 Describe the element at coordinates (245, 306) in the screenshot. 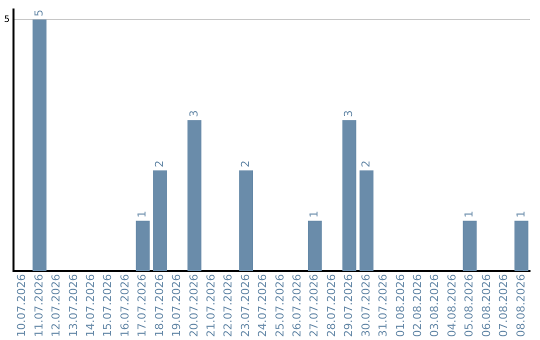

I see `x-tick-label: 23.07.2026` at that location.